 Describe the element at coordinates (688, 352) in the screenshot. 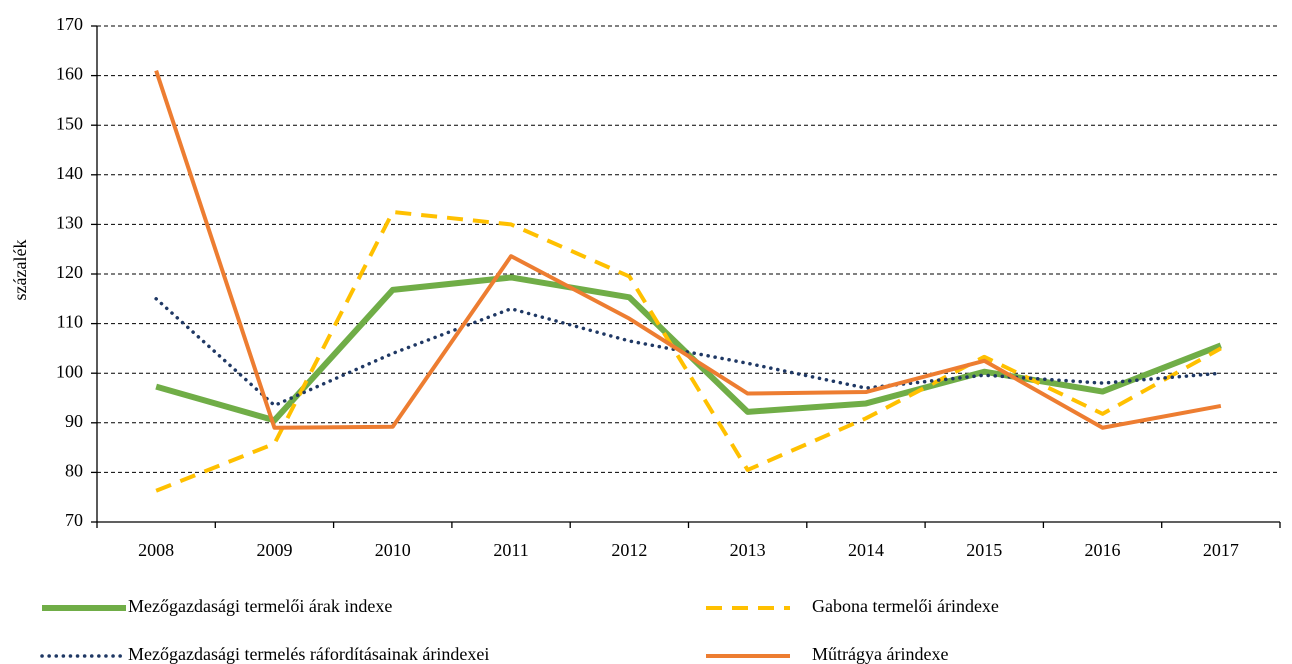

I see `series-line` at that location.